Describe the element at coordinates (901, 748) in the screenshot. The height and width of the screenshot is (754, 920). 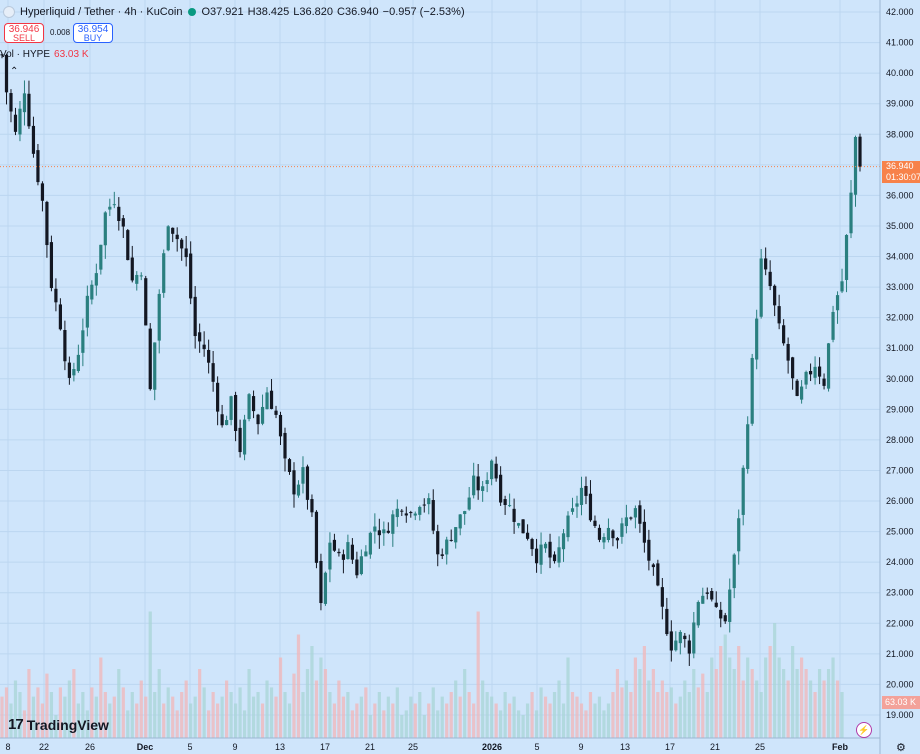
I see `settings-gear-icon: ⚙` at that location.